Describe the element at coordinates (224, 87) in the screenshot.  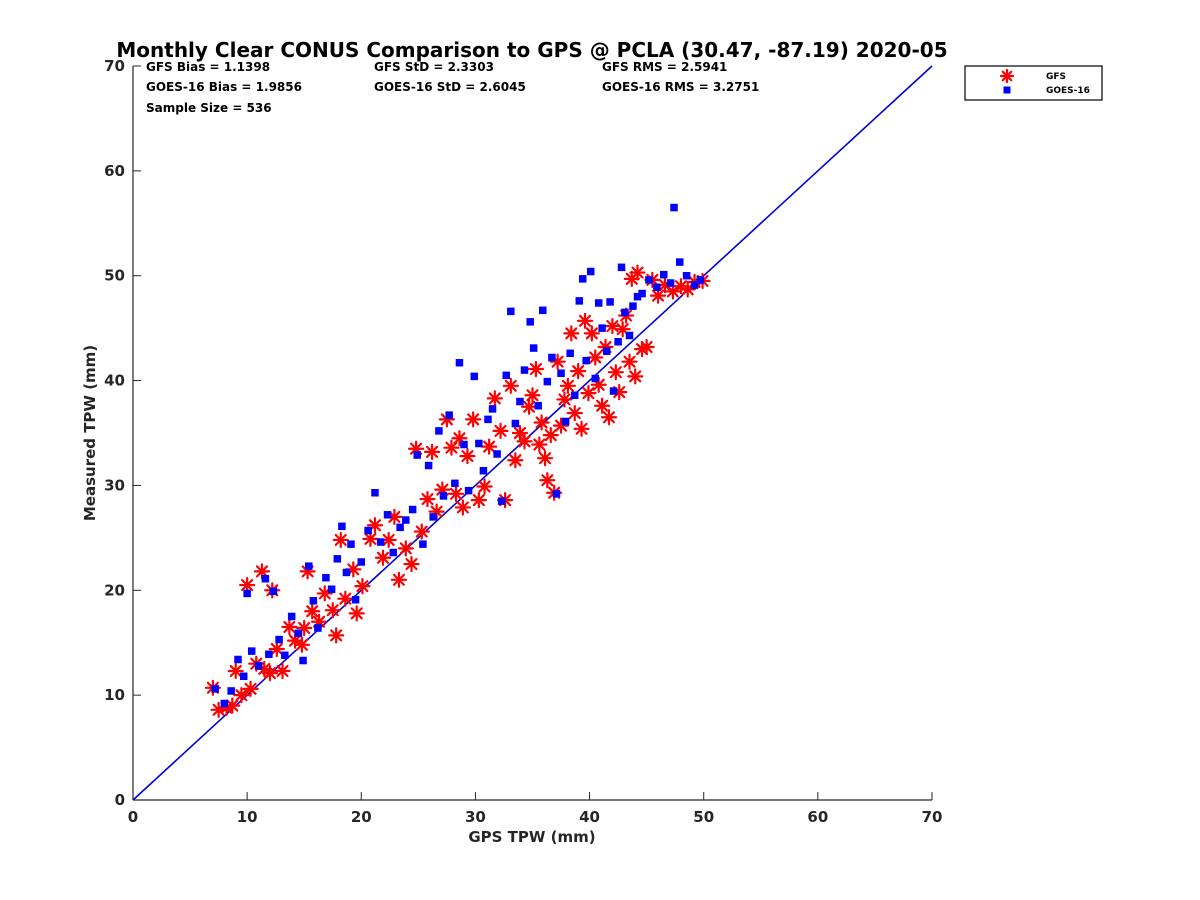
I see `stat-entry: GOES-16 Bias = 1.9856` at that location.